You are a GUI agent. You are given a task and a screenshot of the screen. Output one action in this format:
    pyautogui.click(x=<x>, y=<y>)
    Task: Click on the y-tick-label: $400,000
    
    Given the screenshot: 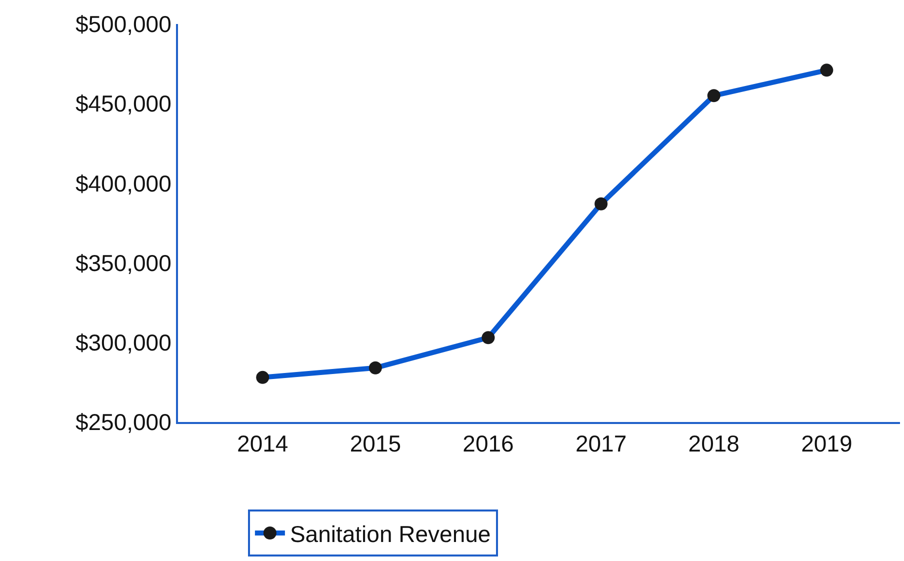 What is the action you would take?
    pyautogui.click(x=123, y=183)
    